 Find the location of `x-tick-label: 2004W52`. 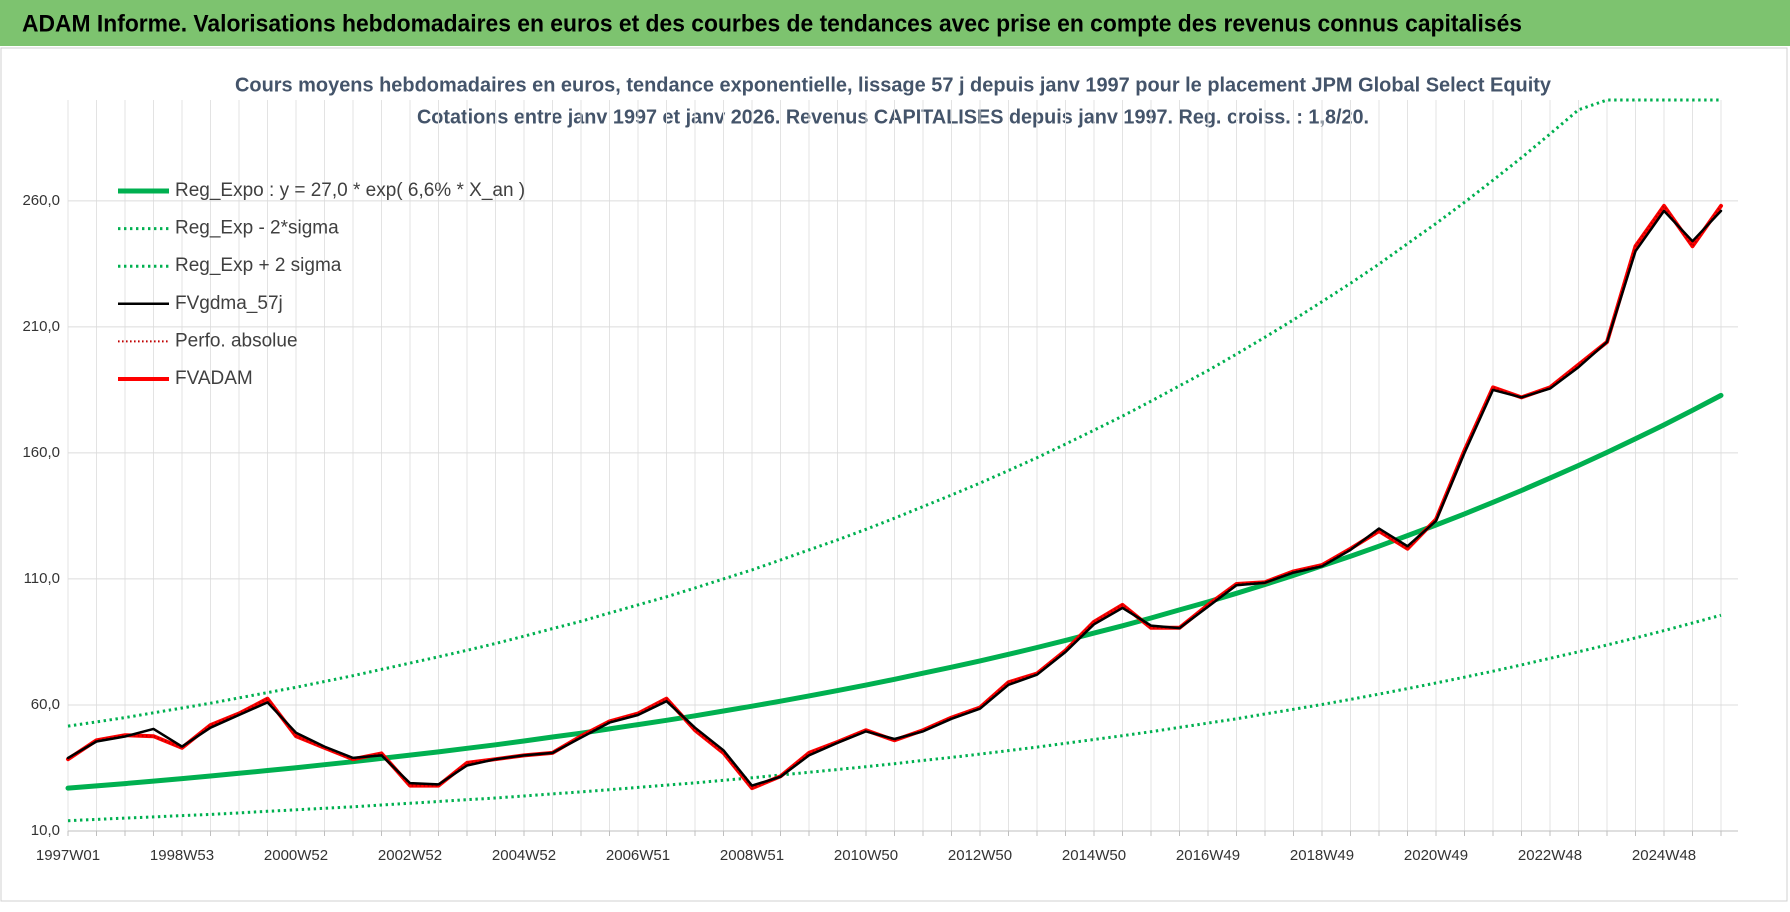

x-tick-label: 2004W52 is located at coordinates (524, 855).